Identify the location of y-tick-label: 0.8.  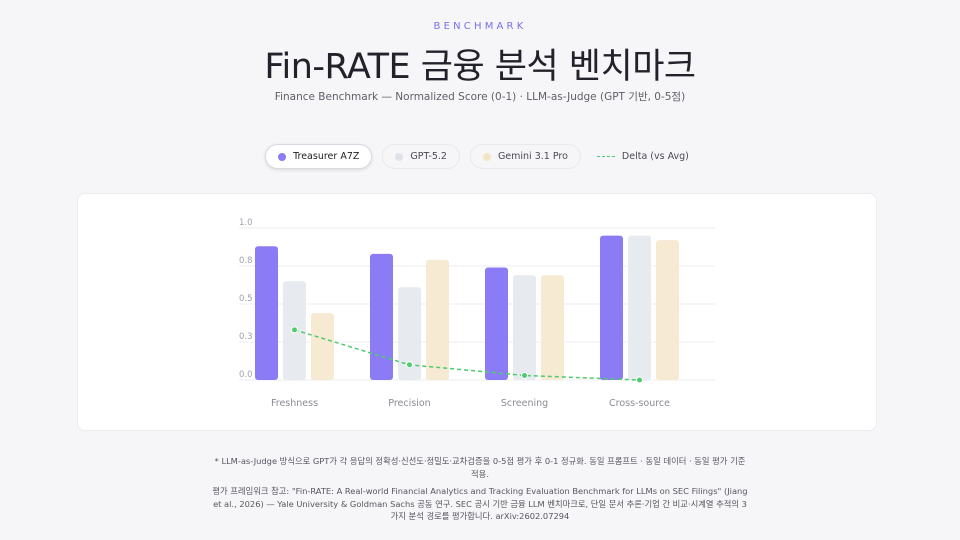
(246, 261).